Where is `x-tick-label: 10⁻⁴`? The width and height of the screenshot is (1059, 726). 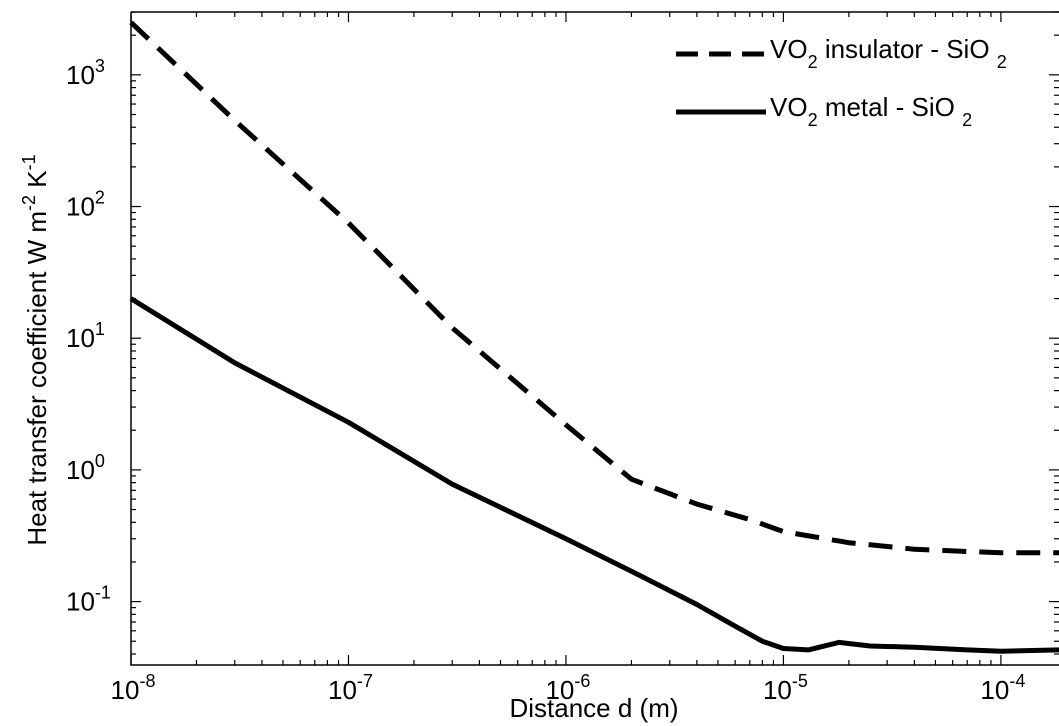
x-tick-label: 10⁻⁴ is located at coordinates (1002, 688).